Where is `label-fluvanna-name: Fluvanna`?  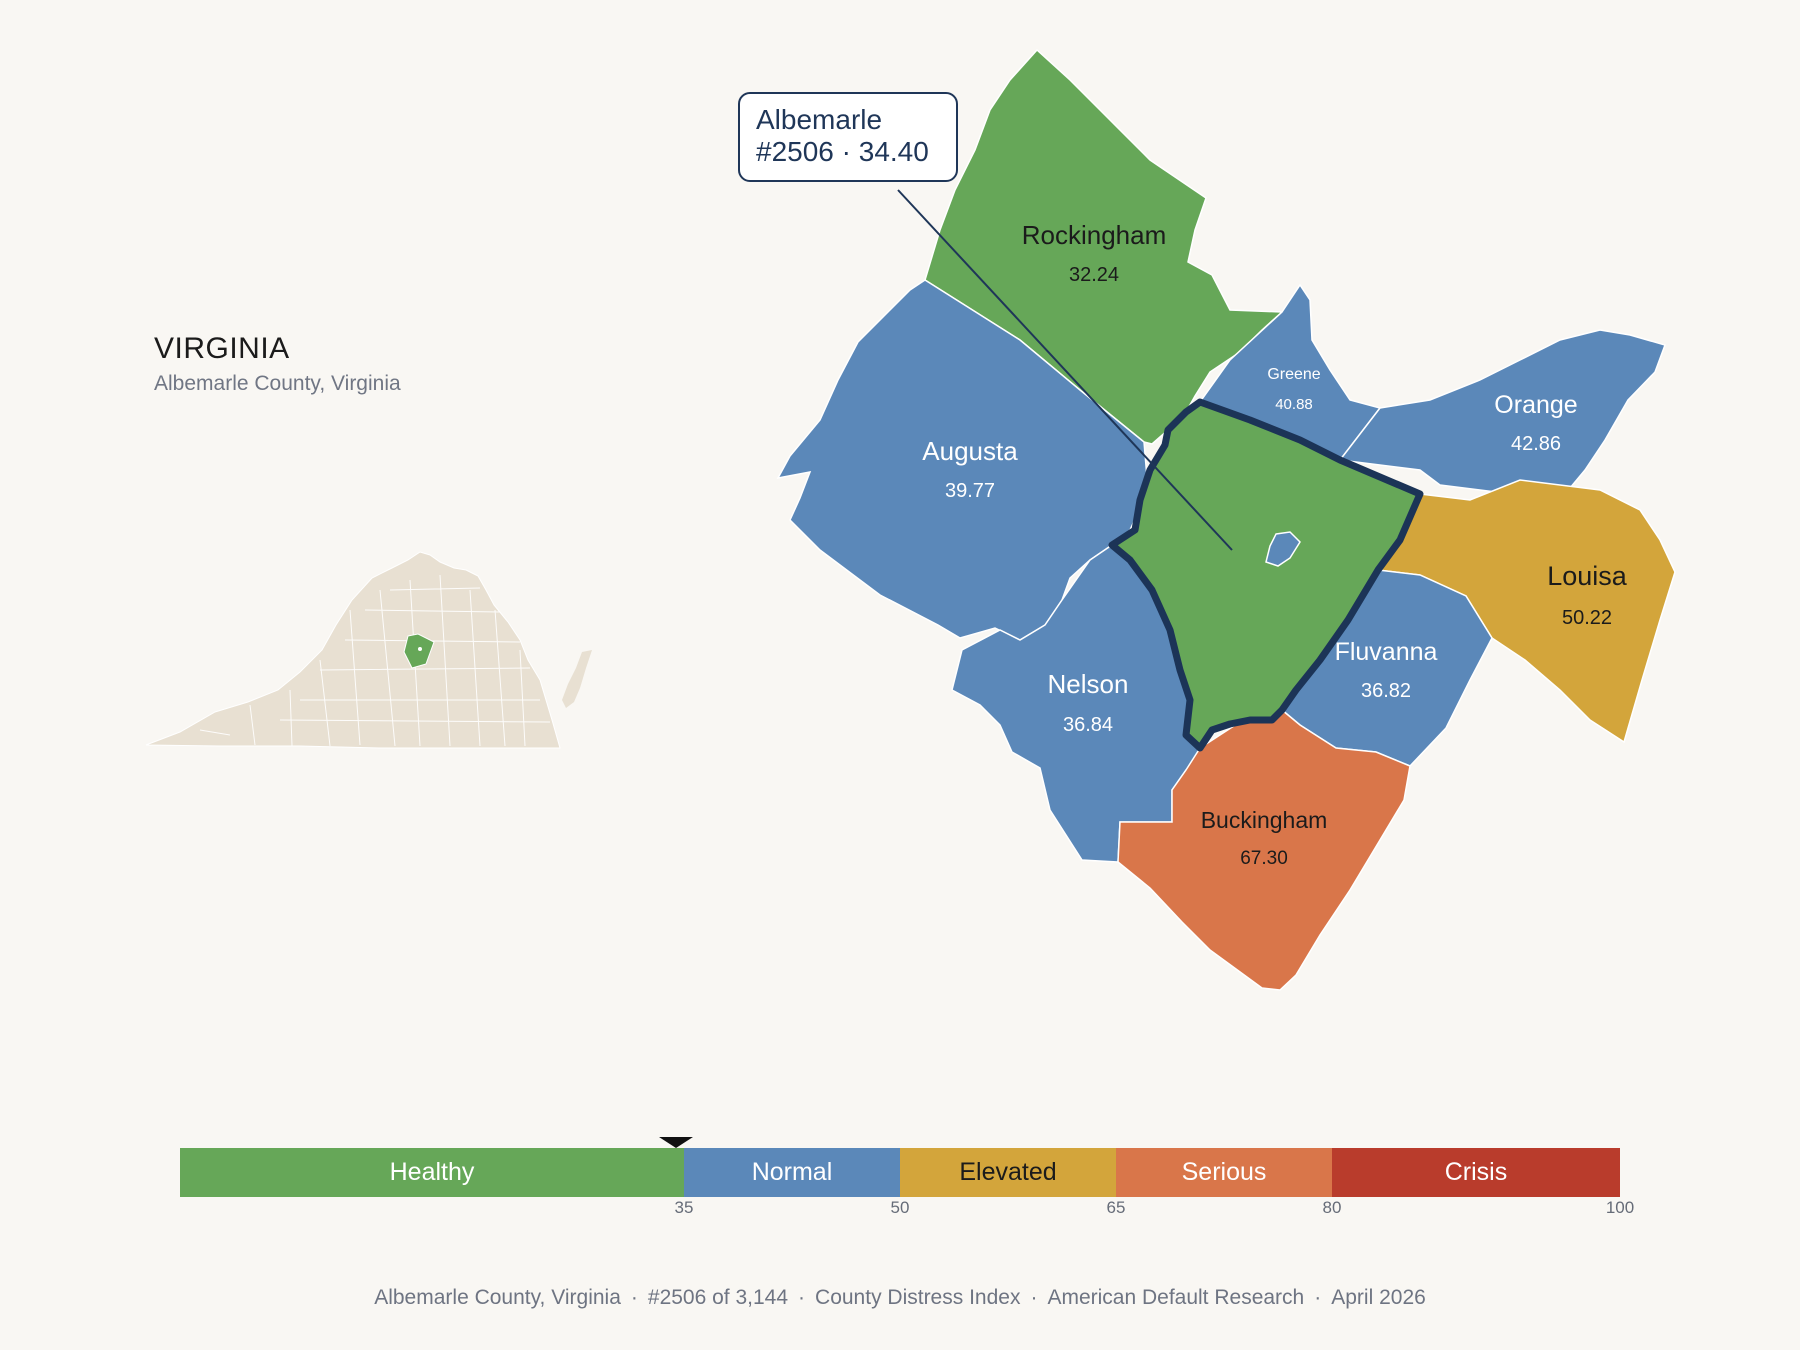 label-fluvanna-name: Fluvanna is located at coordinates (1386, 652).